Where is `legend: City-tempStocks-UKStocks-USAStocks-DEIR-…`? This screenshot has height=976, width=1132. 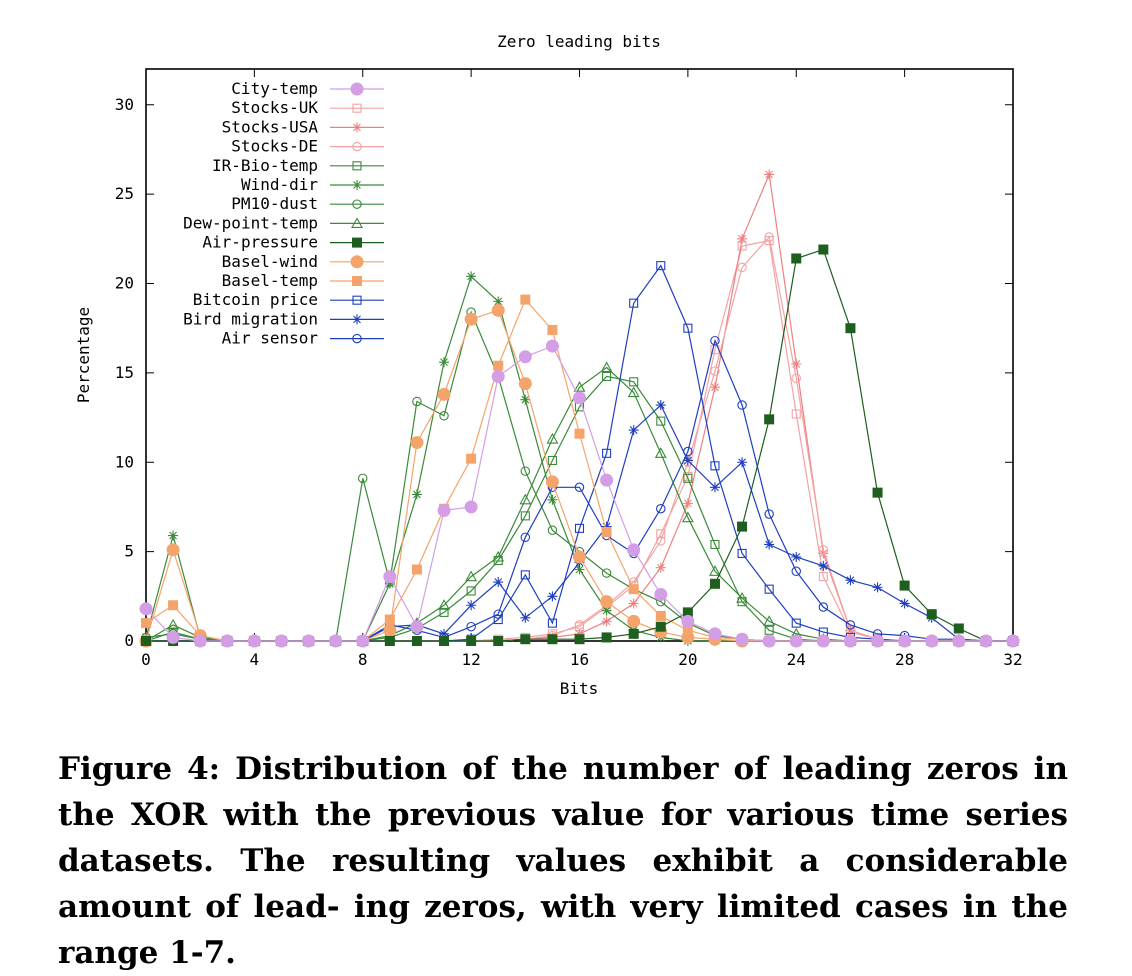 legend: City-tempStocks-UKStocks-USAStocks-DEIR-… is located at coordinates (283, 213).